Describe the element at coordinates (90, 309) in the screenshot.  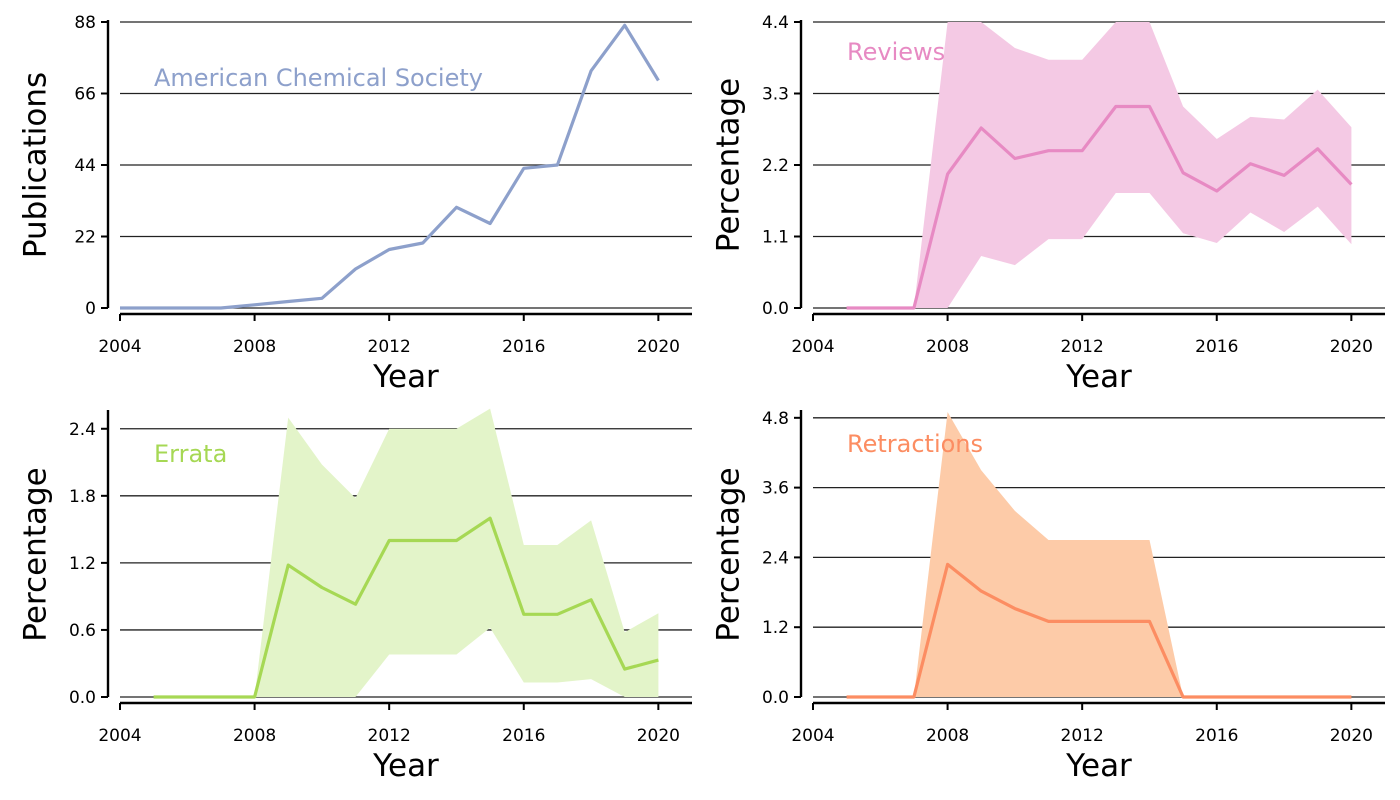
I see `y-tick-label: 0` at that location.